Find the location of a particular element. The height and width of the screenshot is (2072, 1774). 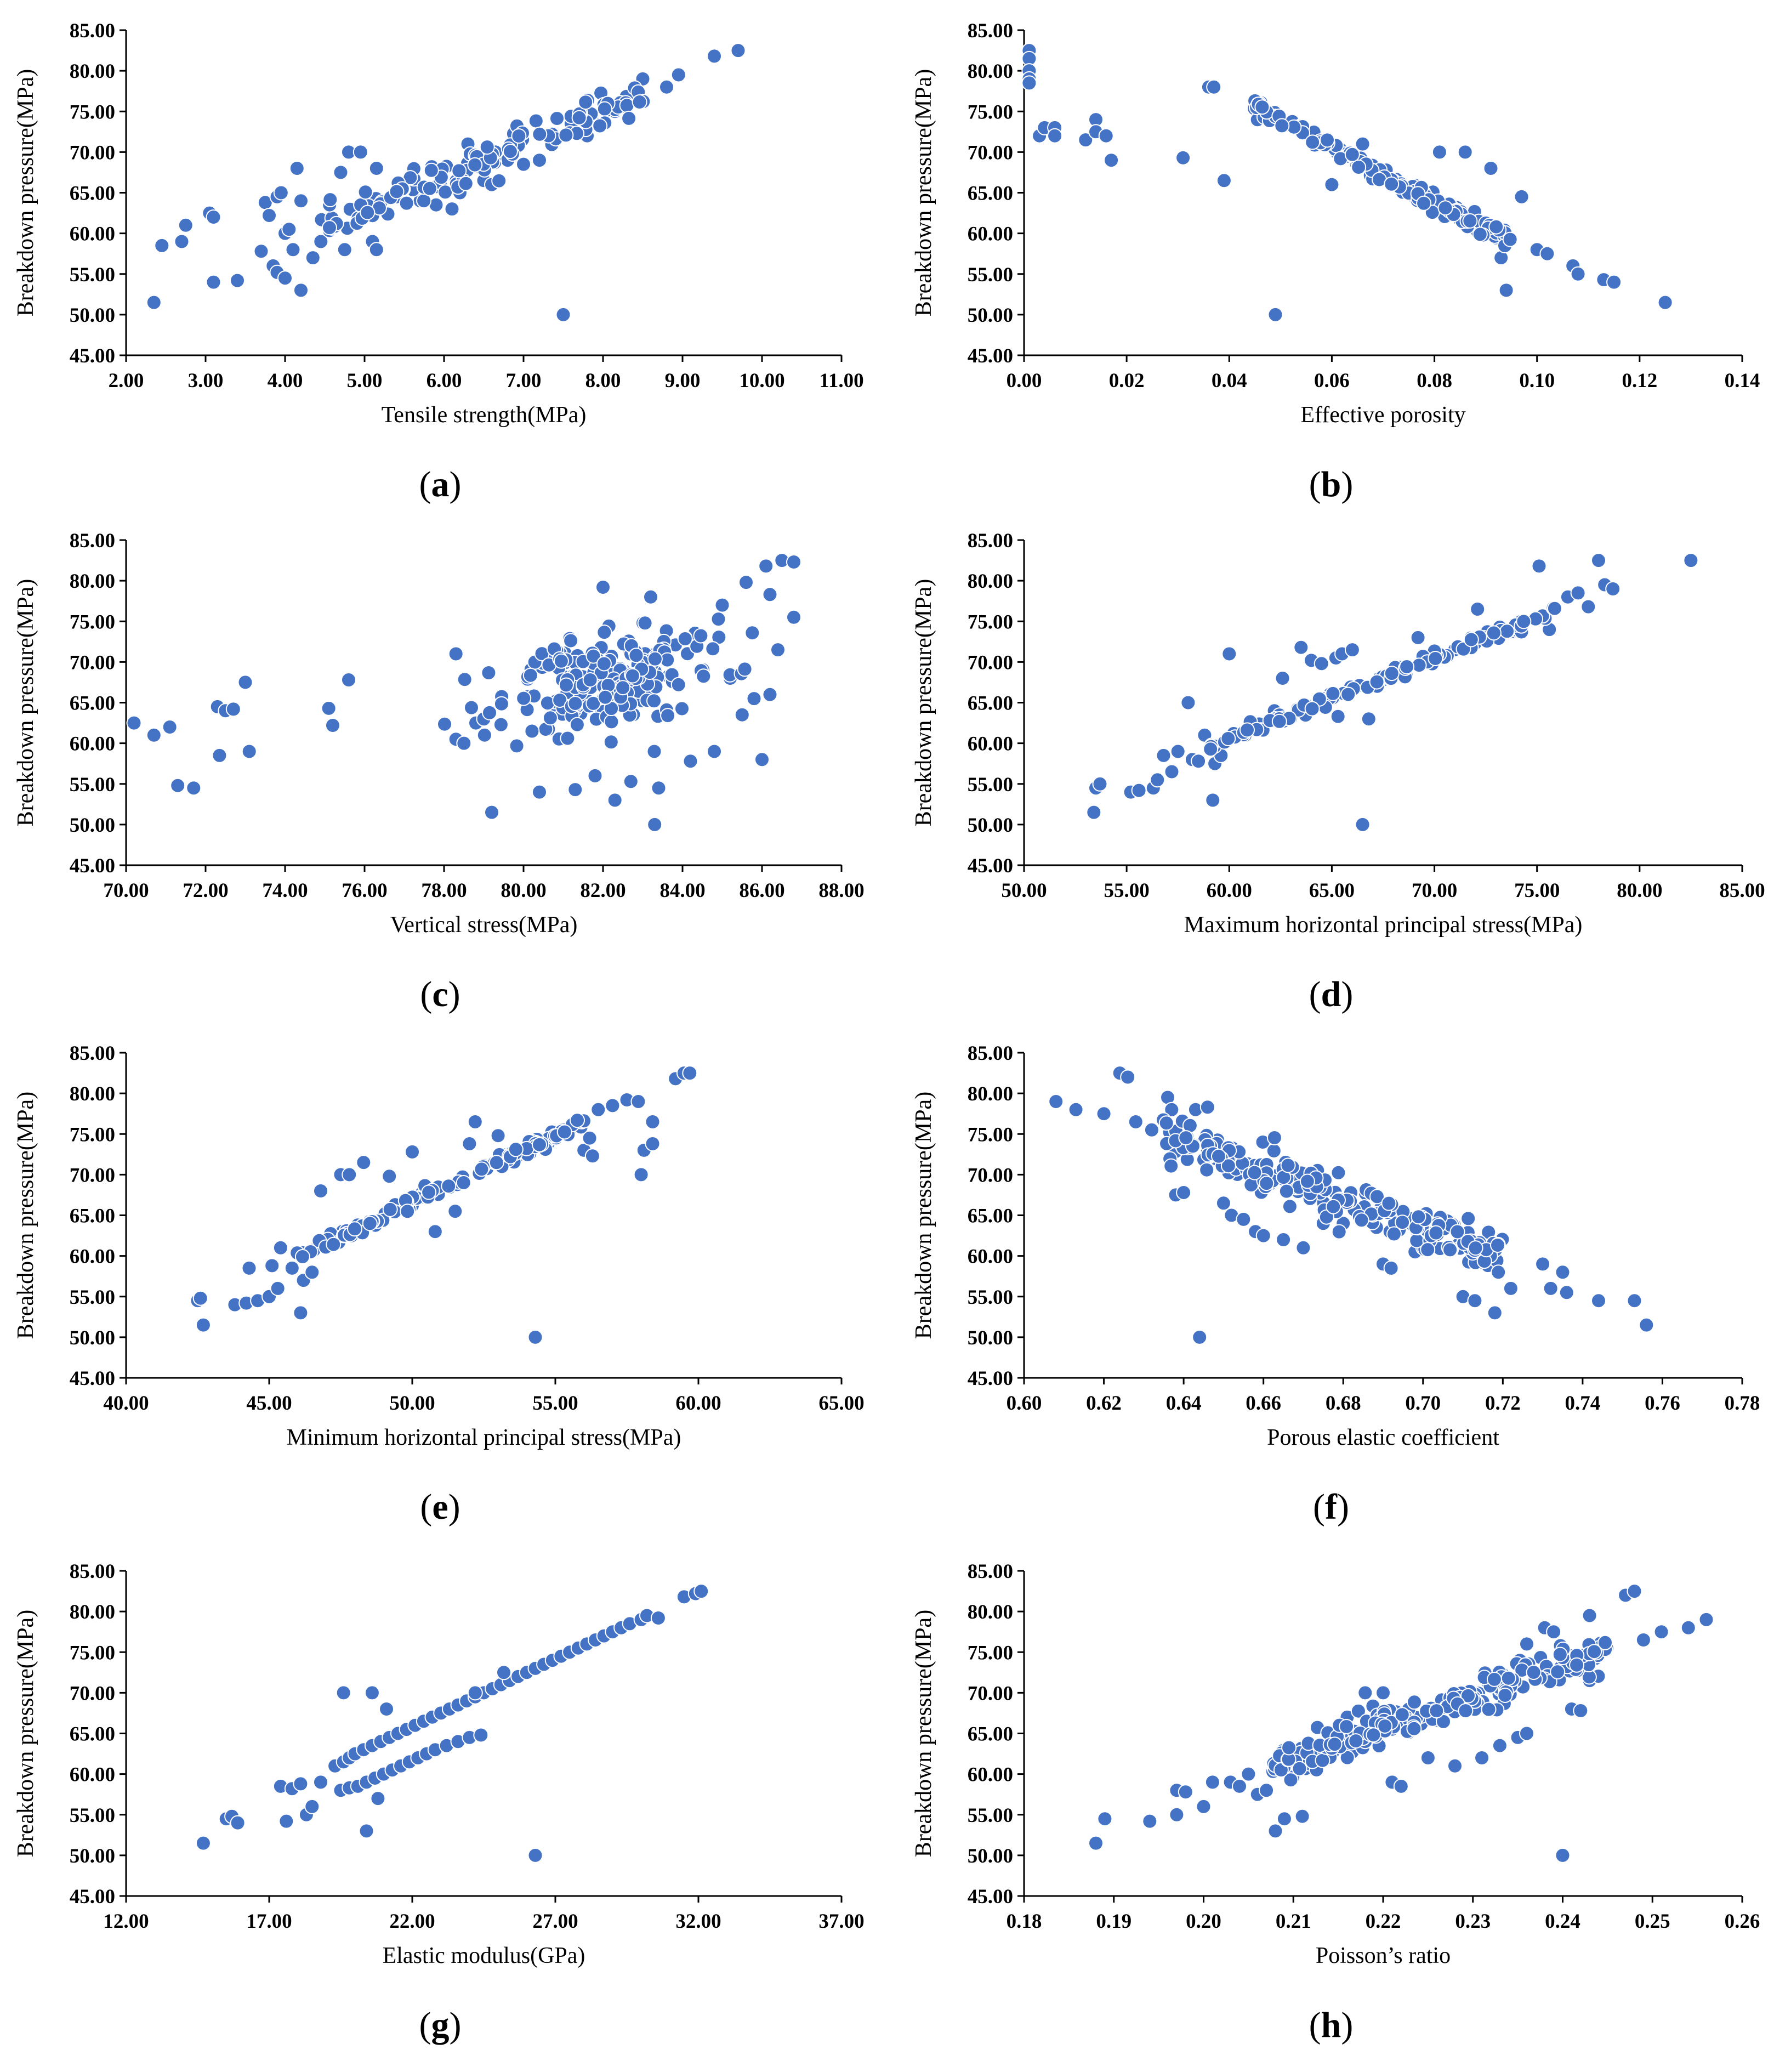

panel-label: (b) is located at coordinates (1332, 484).